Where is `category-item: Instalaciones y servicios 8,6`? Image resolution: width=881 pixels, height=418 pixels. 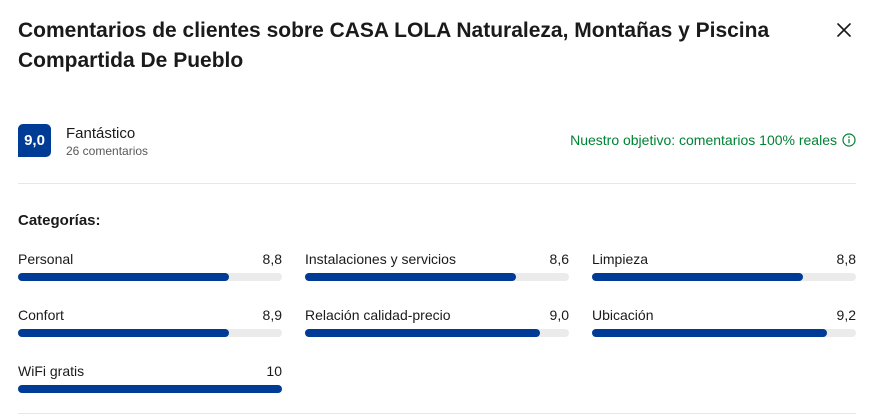 category-item: Instalaciones y servicios 8,6 is located at coordinates (437, 267).